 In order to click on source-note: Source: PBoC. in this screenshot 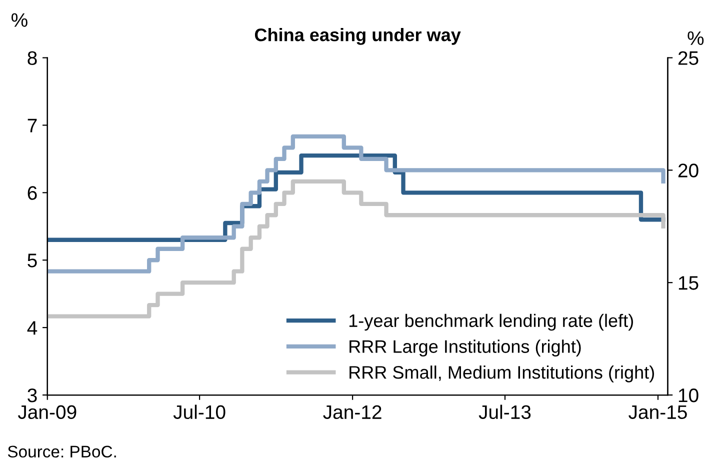, I will do `click(62, 452)`.